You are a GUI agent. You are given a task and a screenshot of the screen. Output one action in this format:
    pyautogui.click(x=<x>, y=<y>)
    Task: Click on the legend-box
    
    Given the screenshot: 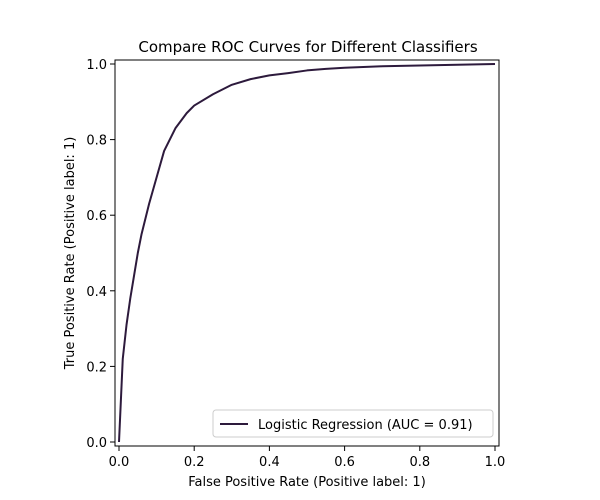 What is the action you would take?
    pyautogui.click(x=353, y=423)
    